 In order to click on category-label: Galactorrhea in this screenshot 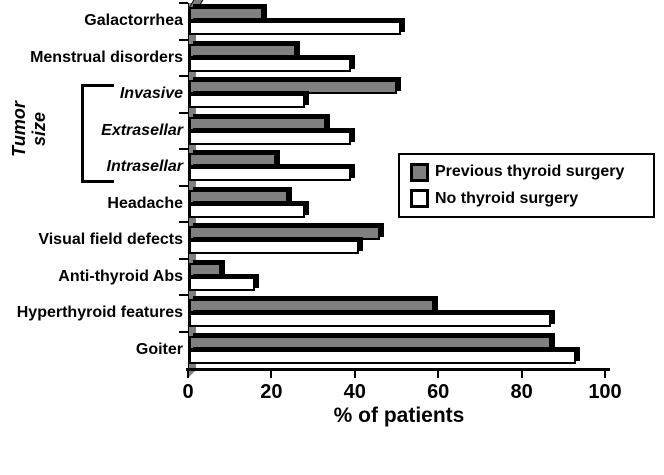, I will do `click(133, 20)`.